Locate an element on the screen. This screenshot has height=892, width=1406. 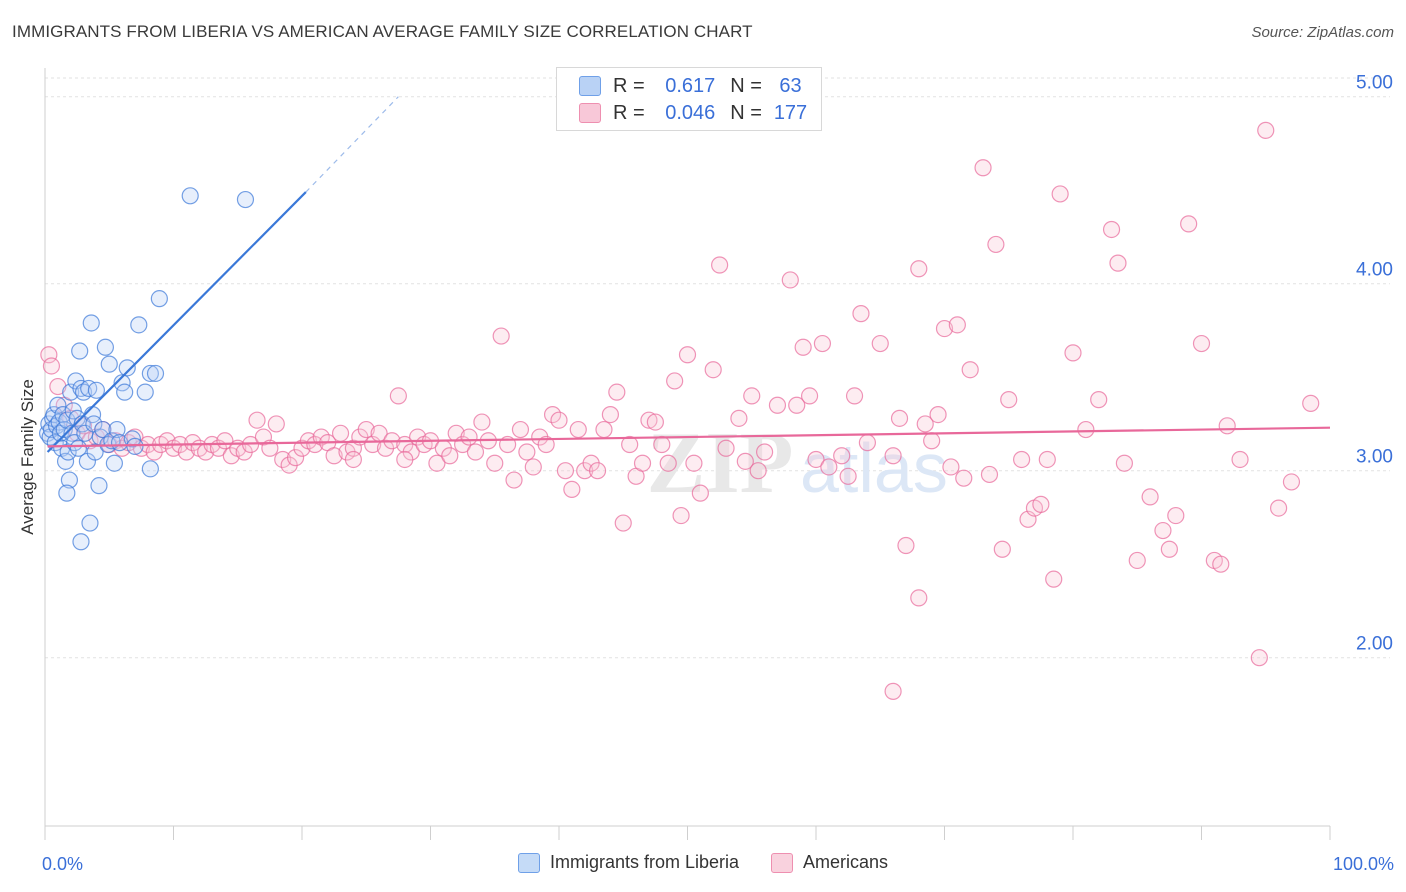
y-tick-label: 3.00 is located at coordinates (1374, 457).